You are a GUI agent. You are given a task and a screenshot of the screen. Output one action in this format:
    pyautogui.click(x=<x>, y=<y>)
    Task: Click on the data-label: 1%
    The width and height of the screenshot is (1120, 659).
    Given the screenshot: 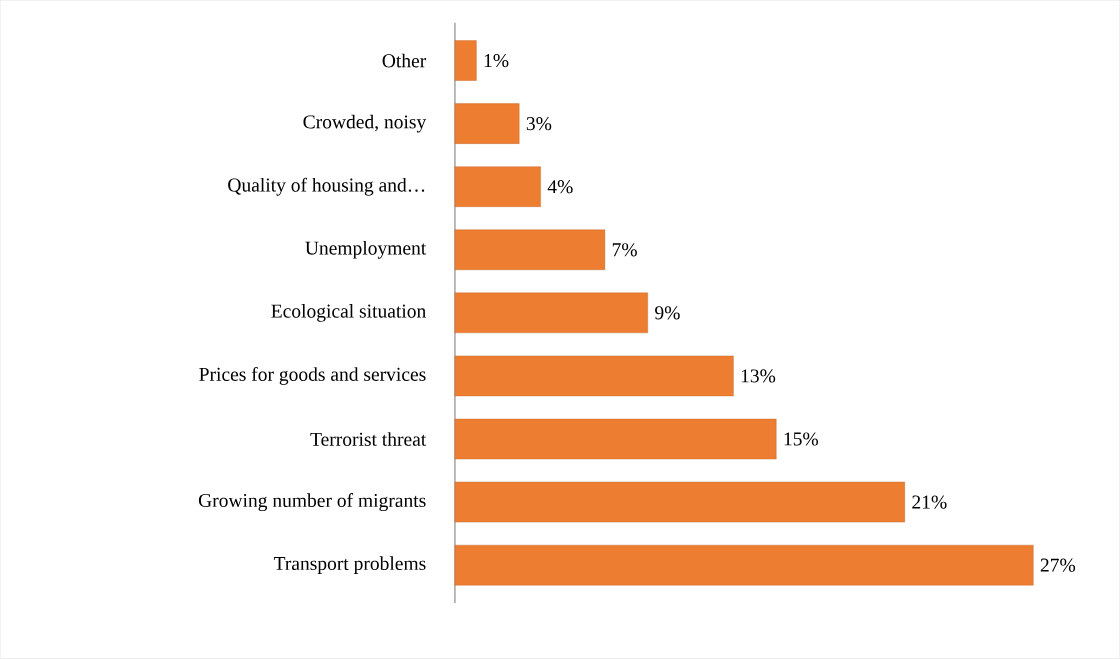 What is the action you would take?
    pyautogui.click(x=496, y=61)
    